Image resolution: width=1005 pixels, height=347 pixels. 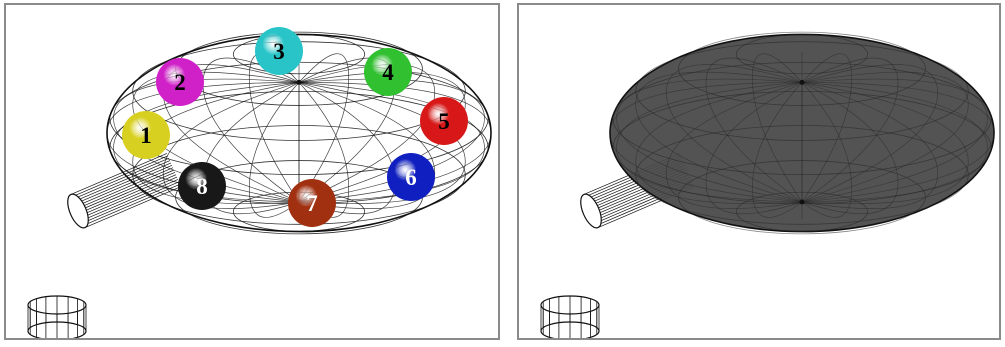 I want to click on sphere-3: 3, so click(x=279, y=51).